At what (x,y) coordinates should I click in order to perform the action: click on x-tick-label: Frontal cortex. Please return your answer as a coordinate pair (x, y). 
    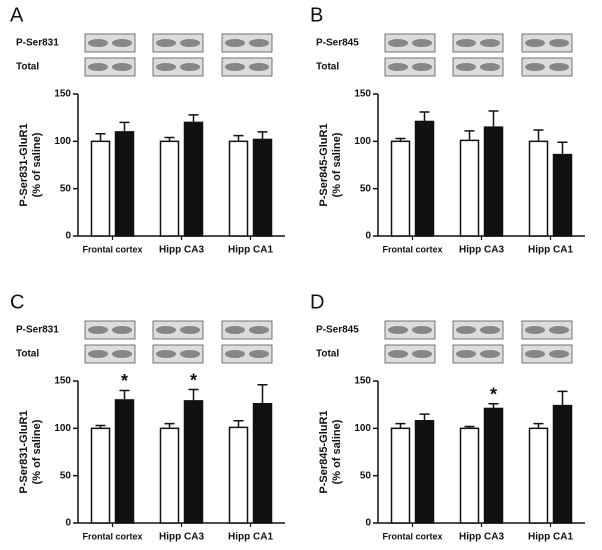
    Looking at the image, I should click on (112, 536).